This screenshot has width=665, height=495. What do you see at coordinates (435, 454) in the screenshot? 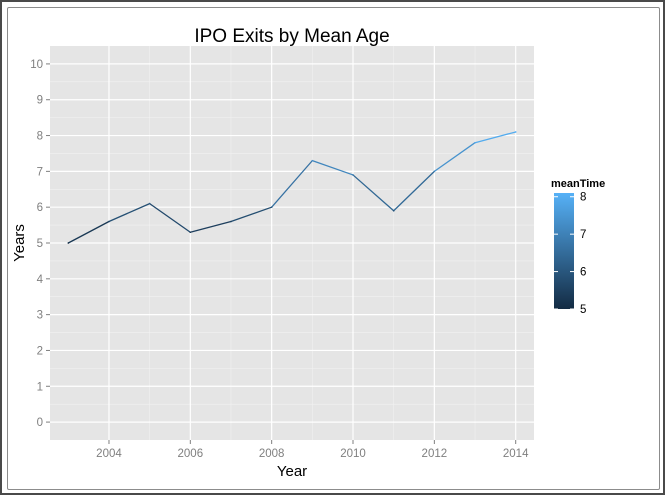
I see `x-tick-label: 2012` at bounding box center [435, 454].